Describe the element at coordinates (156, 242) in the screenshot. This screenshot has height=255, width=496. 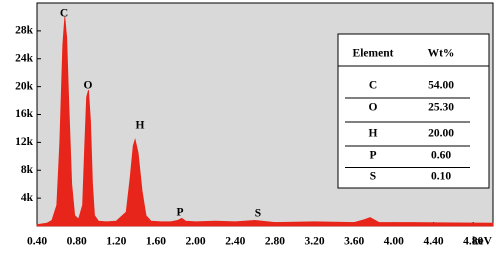
I see `x-tick-label: 1.60` at that location.